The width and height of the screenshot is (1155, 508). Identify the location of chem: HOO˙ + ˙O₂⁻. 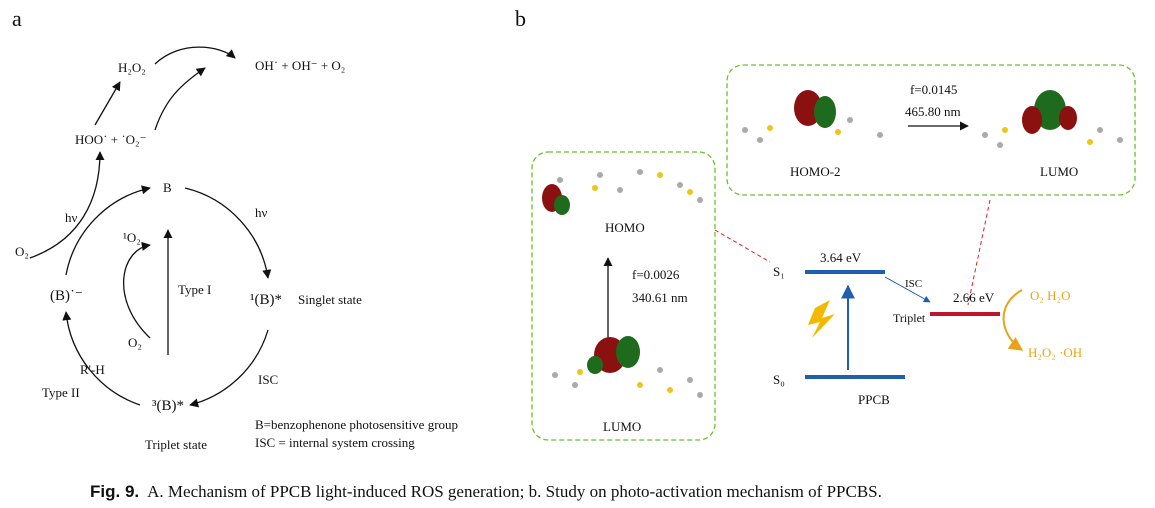
(110, 139).